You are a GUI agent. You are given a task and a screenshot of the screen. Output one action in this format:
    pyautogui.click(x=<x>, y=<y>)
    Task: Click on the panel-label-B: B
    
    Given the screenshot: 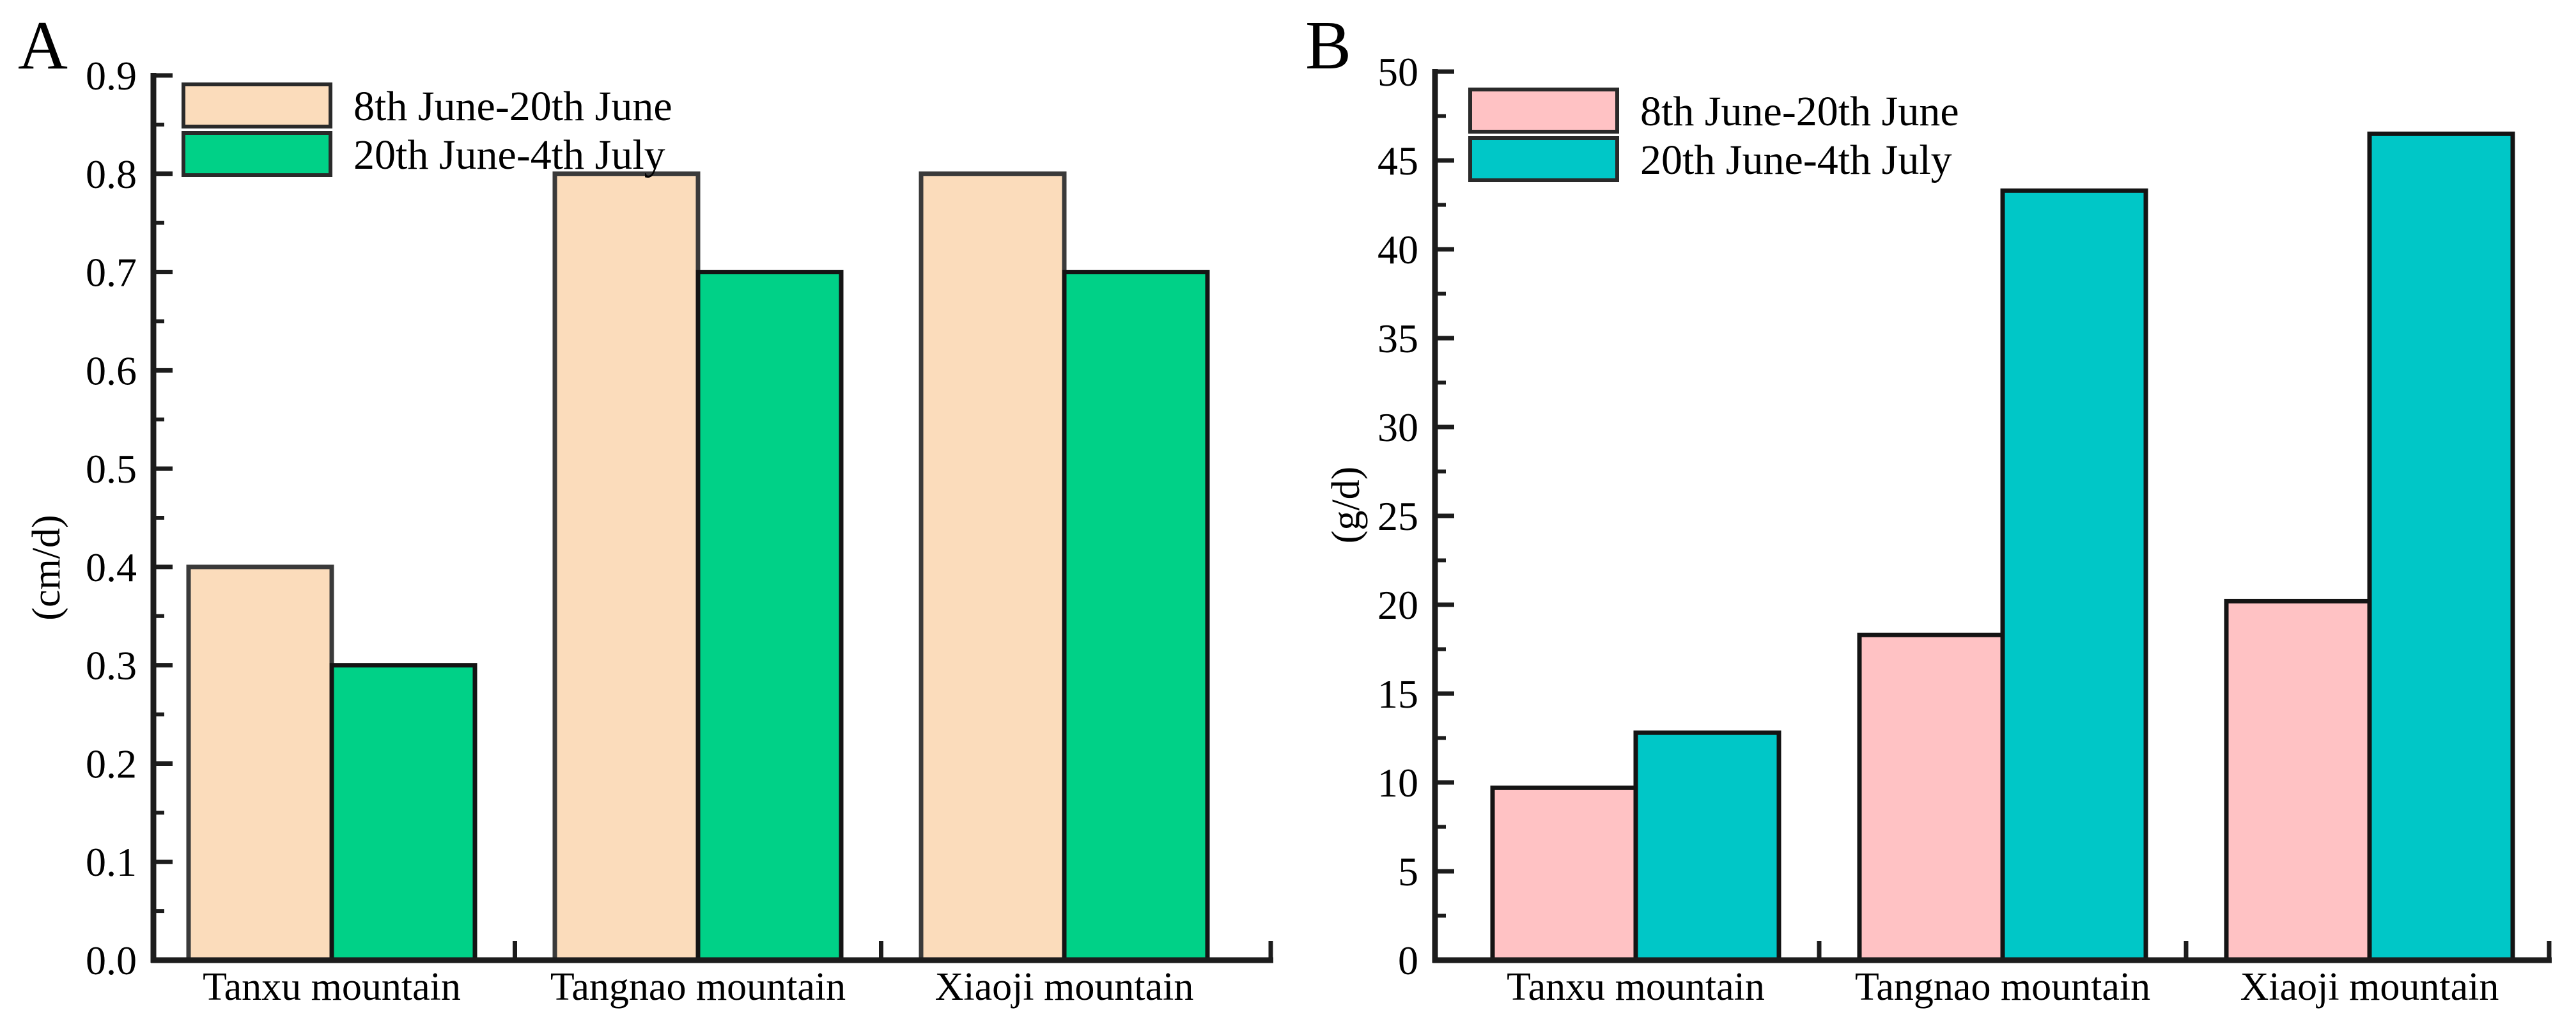 What is the action you would take?
    pyautogui.click(x=1328, y=46)
    